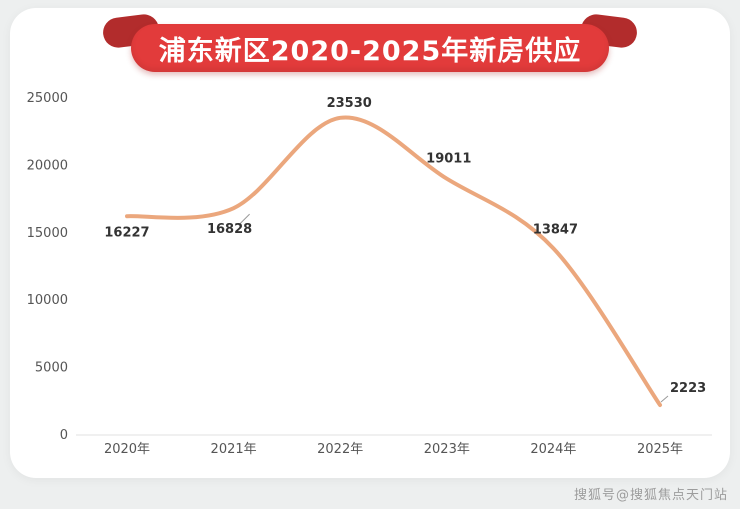 The image size is (740, 509). I want to click on data-label: 13847, so click(555, 229).